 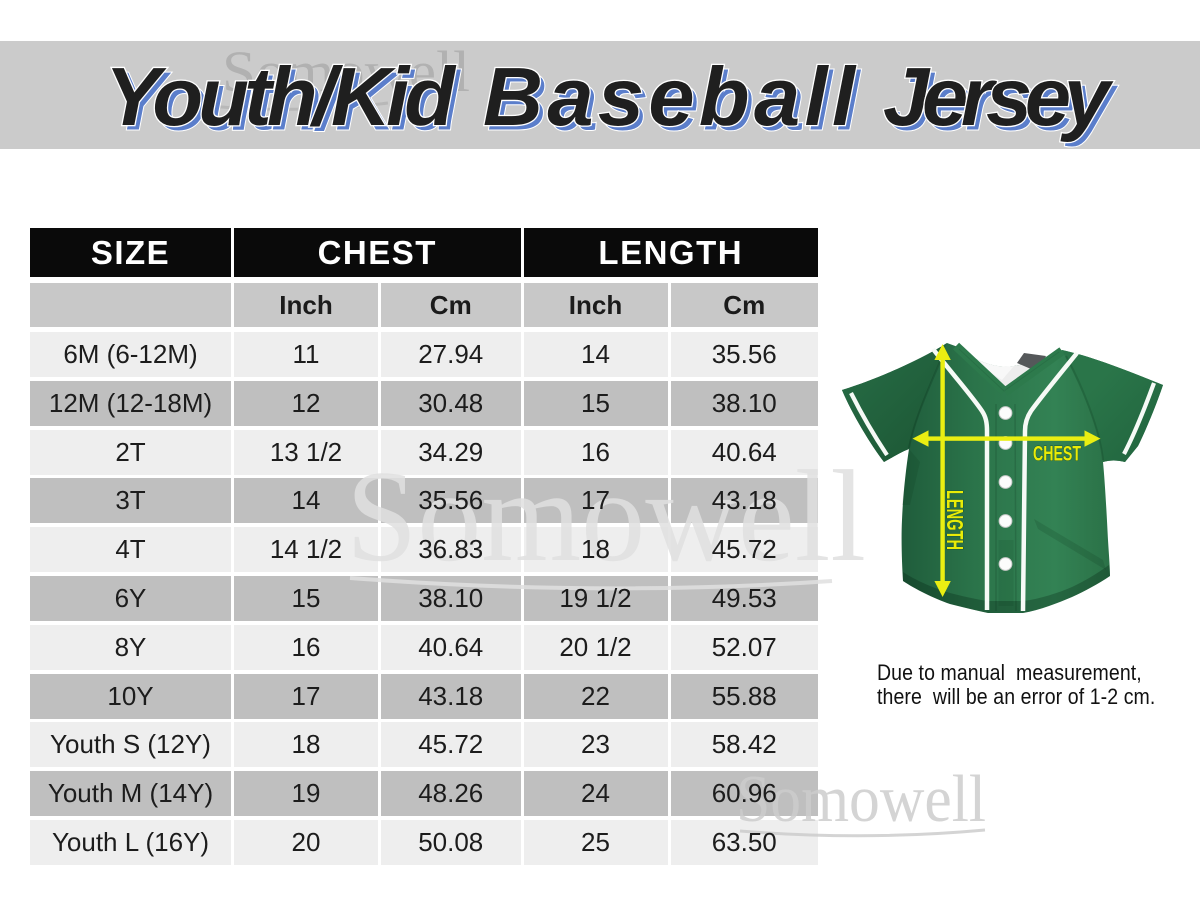 What do you see at coordinates (1057, 454) in the screenshot?
I see `svg-text: CHEST` at bounding box center [1057, 454].